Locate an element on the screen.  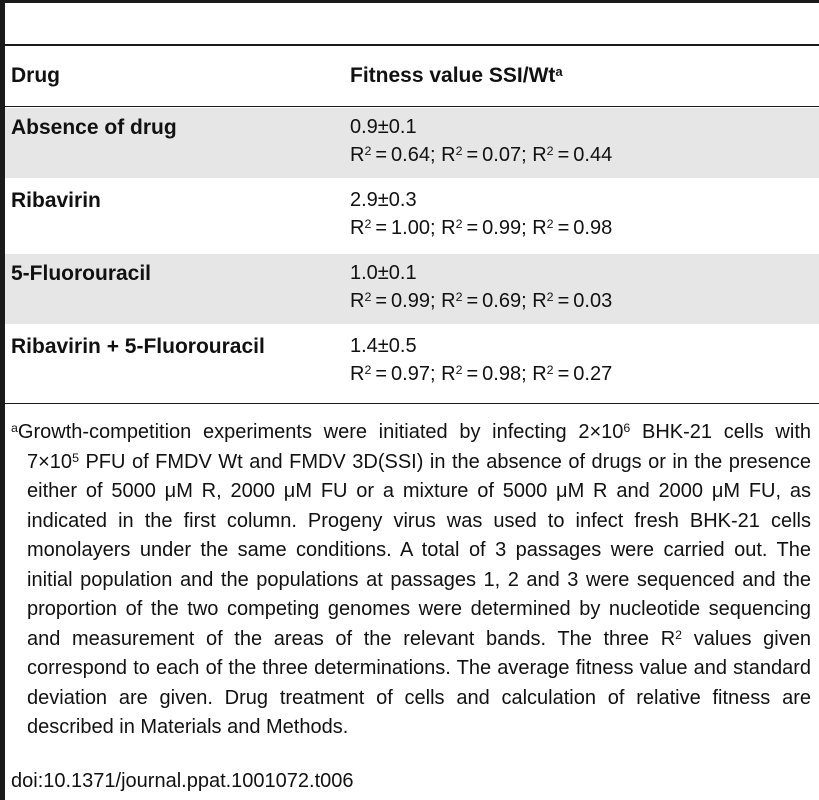
r-squared-values: R2 = 0.97; R2 = 0.98; R2 = 0.27 is located at coordinates (481, 374).